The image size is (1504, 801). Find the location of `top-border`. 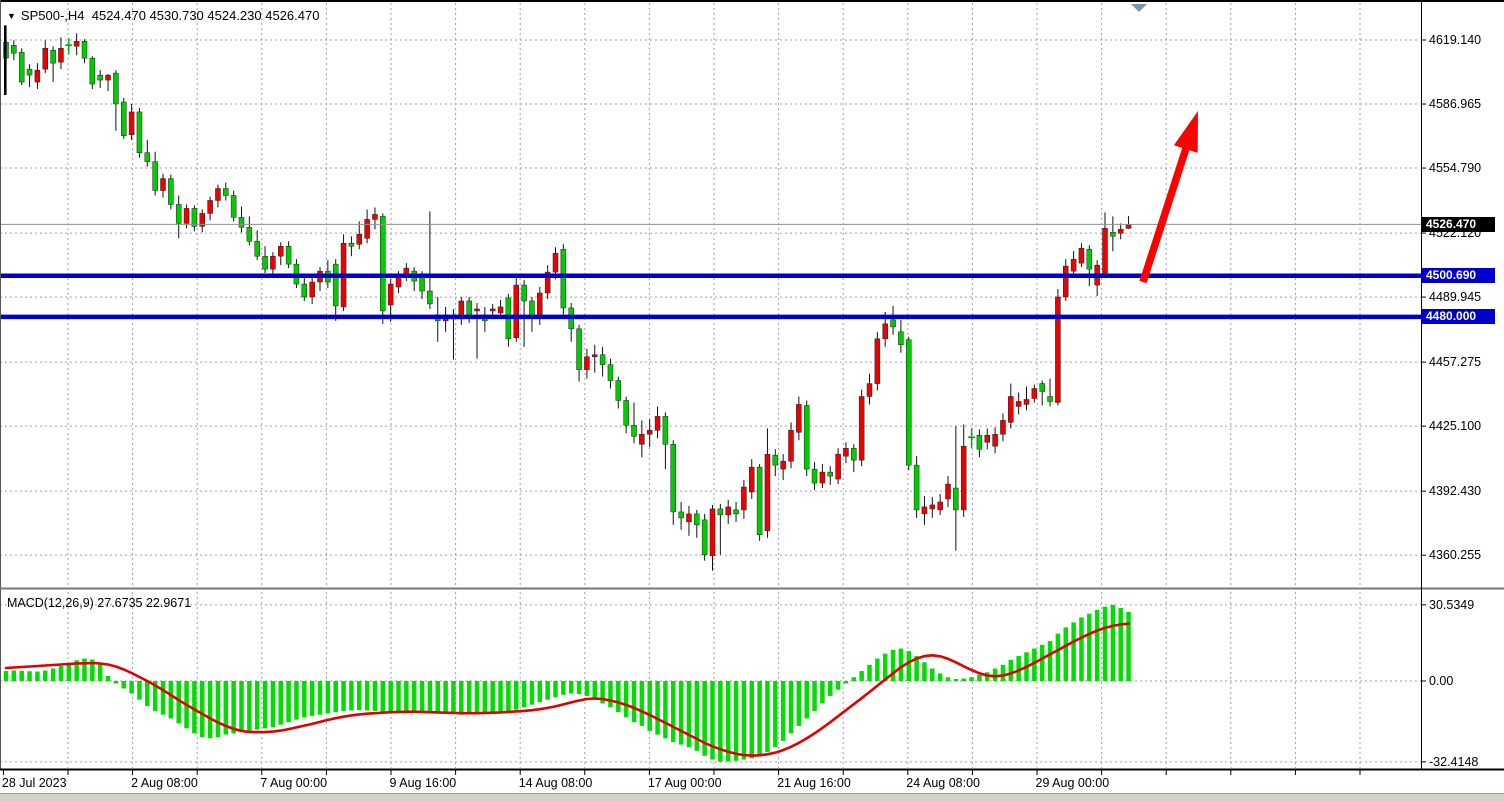

top-border is located at coordinates (752, 1).